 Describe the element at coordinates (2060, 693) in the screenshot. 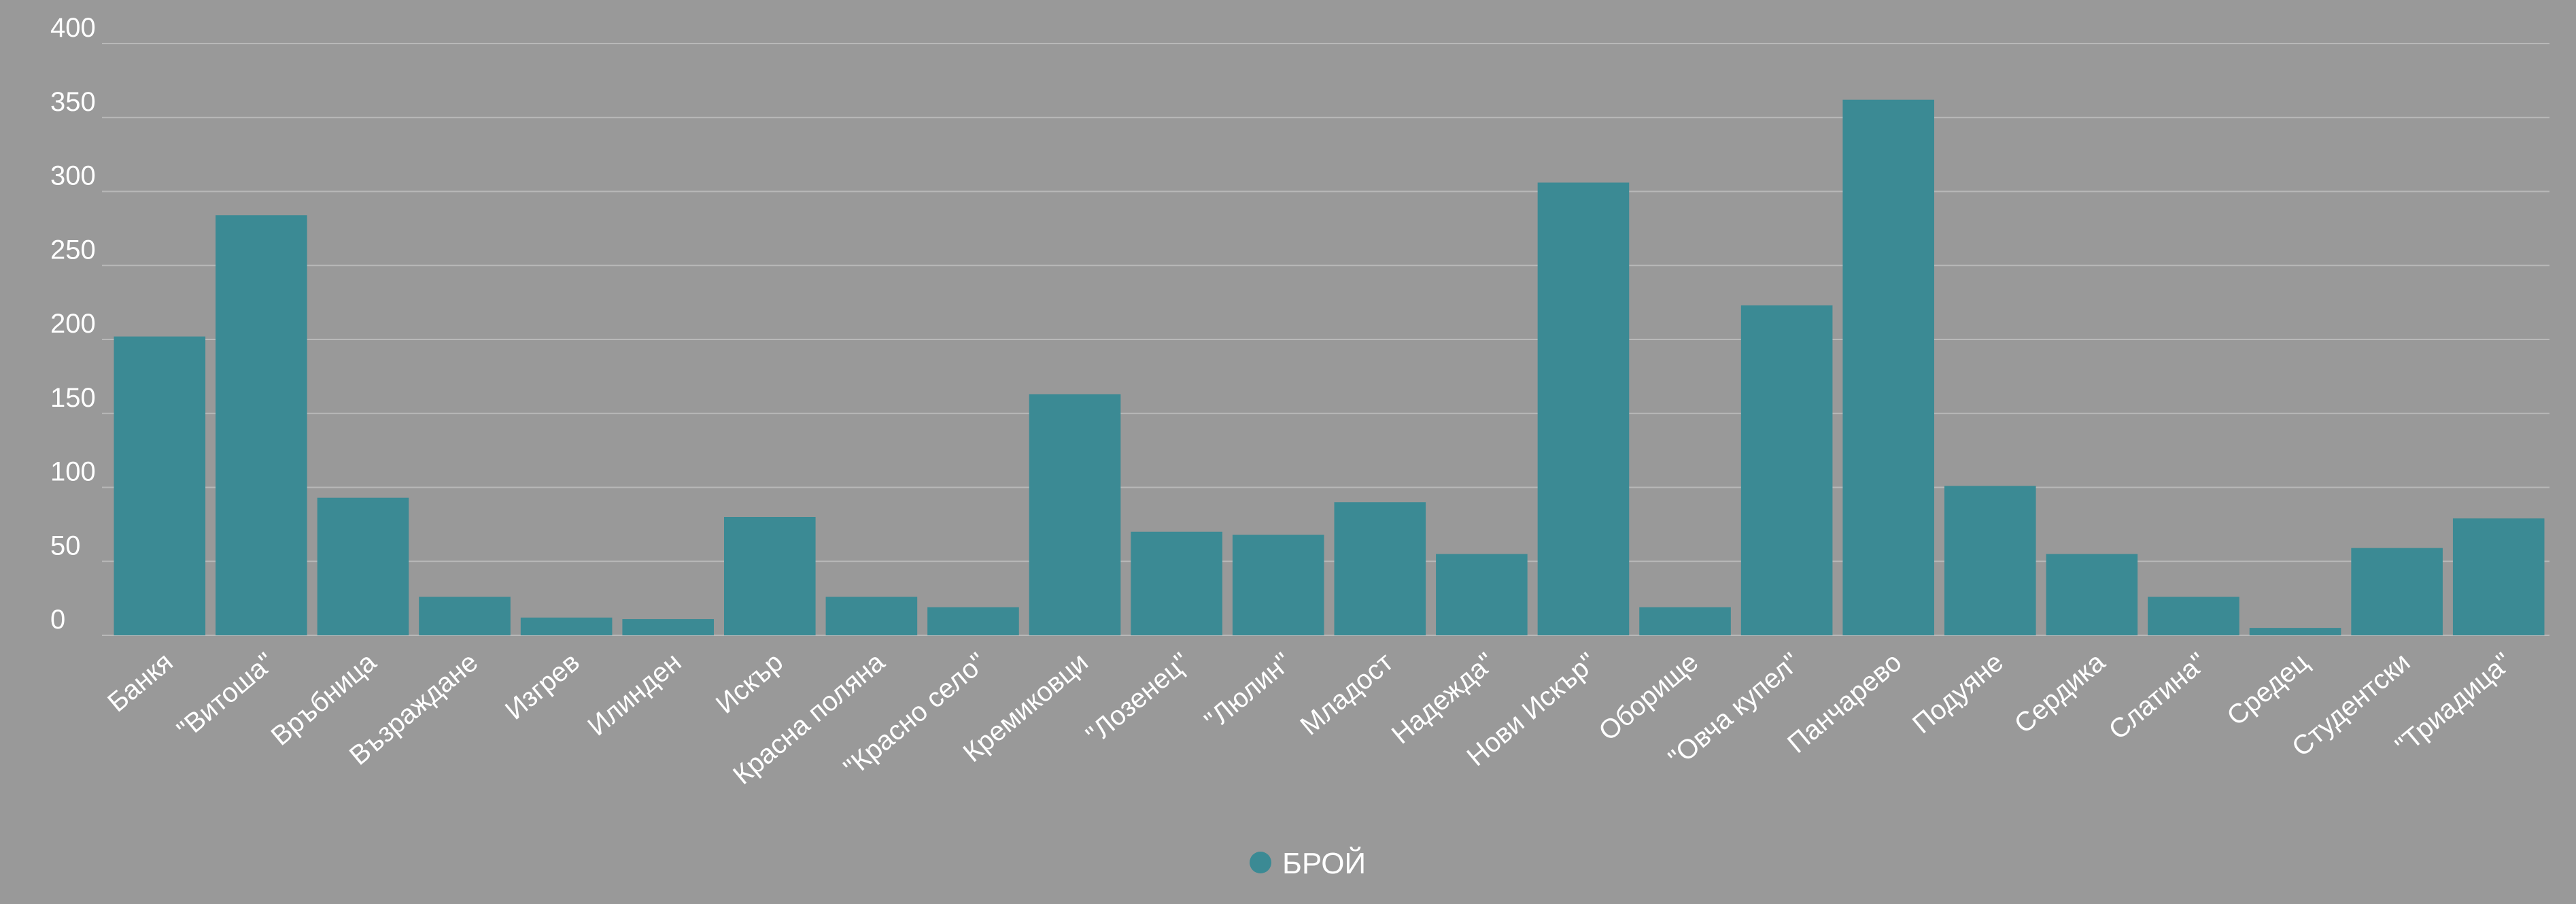

I see `x-tick-label: Сердика` at that location.